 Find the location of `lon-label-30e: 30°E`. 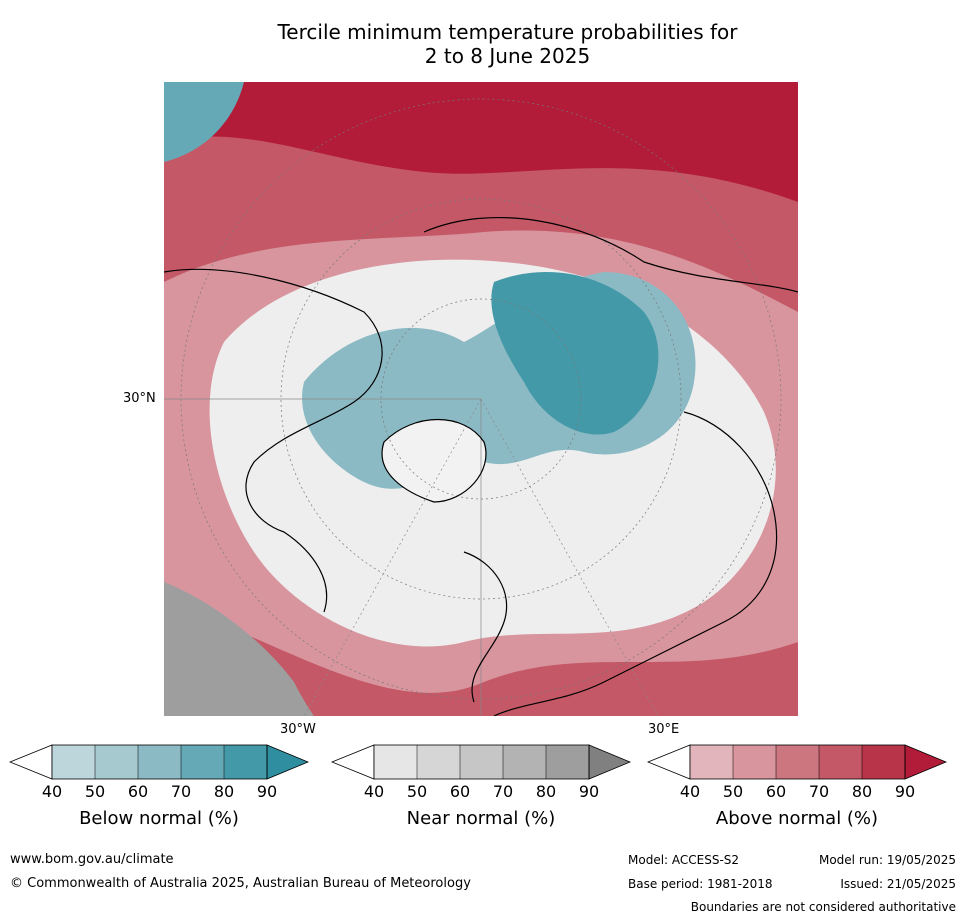

lon-label-30e: 30°E is located at coordinates (664, 729).